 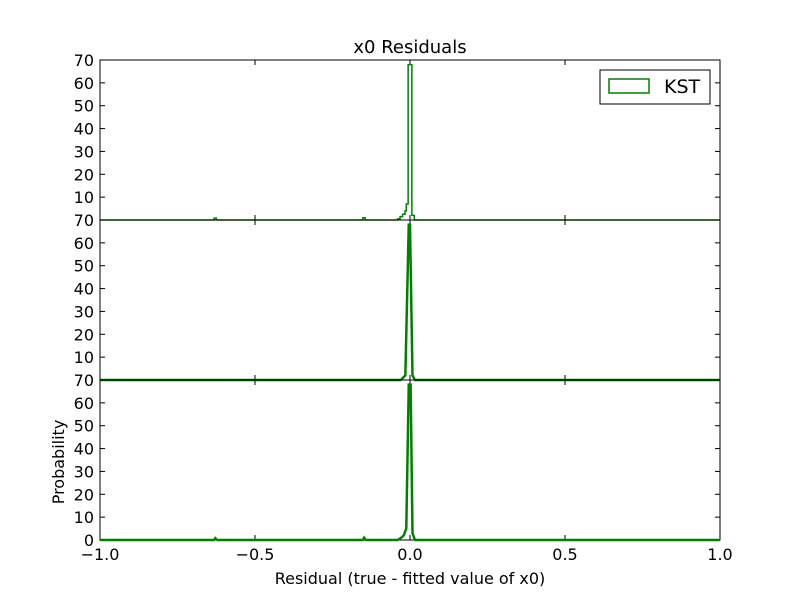 What do you see at coordinates (100, 554) in the screenshot?
I see `x-tick-label: −1.0` at bounding box center [100, 554].